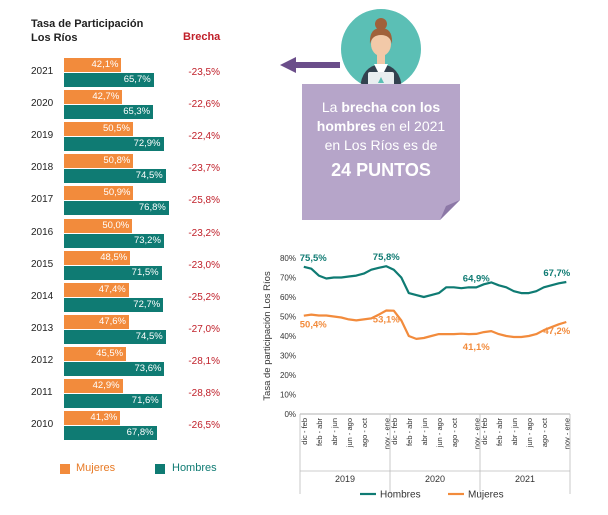  Describe the element at coordinates (331, 107) in the screenshot. I see `callout-text-1: La` at that location.